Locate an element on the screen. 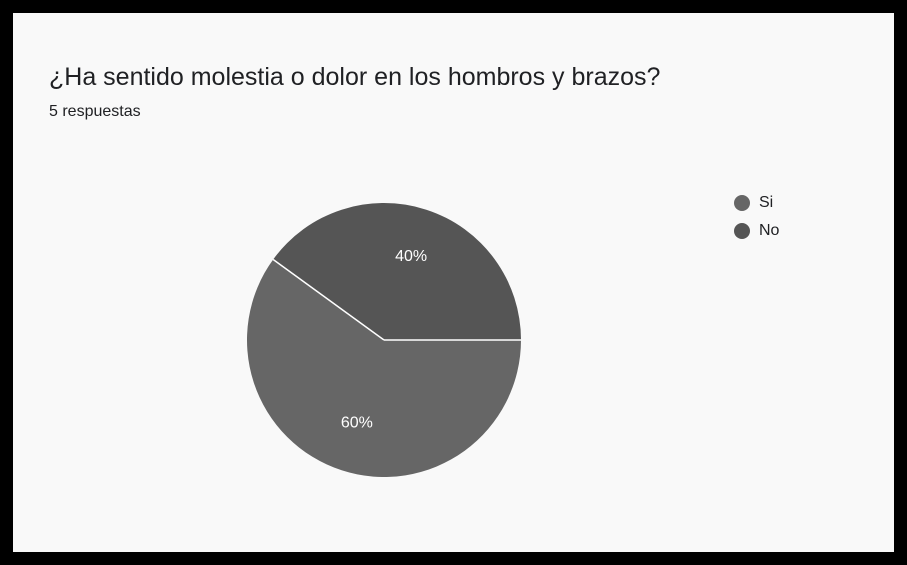  slice-label-si: 60% is located at coordinates (357, 423).